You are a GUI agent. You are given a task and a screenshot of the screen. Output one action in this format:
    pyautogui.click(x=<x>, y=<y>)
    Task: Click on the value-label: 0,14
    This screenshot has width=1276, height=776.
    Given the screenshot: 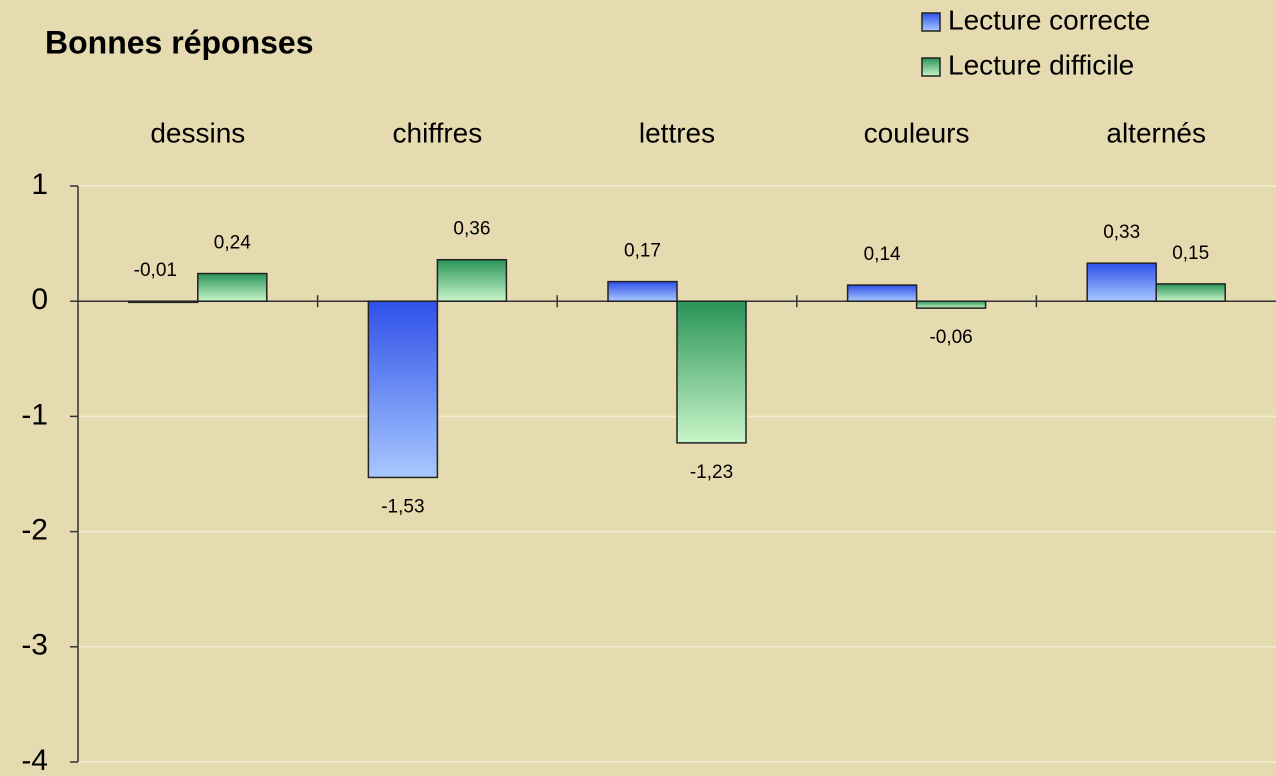 What is the action you would take?
    pyautogui.click(x=882, y=254)
    